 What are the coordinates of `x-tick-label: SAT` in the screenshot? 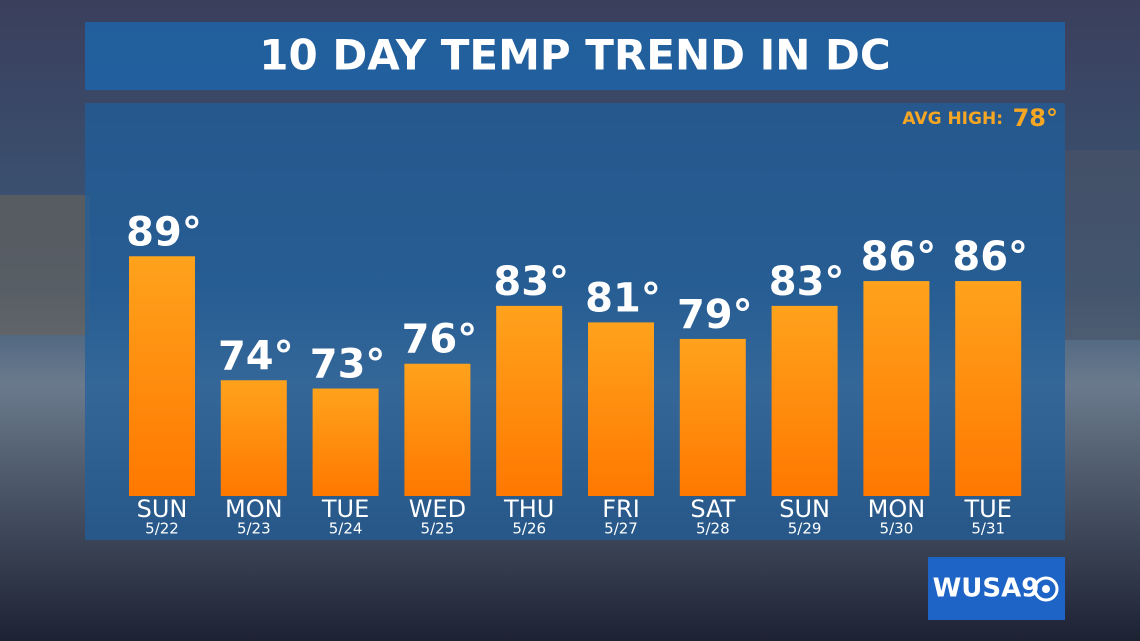 It's located at (712, 509).